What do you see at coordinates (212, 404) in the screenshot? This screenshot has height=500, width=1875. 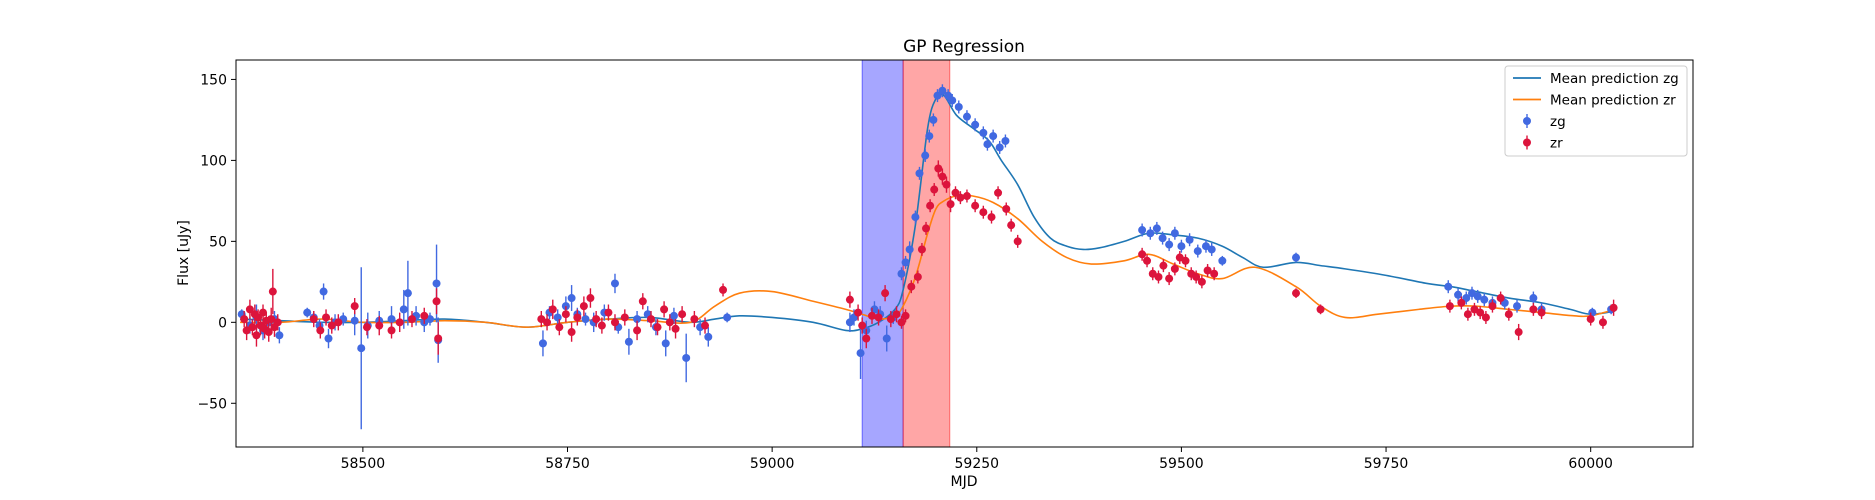 I see `y-tick-label: −50` at bounding box center [212, 404].